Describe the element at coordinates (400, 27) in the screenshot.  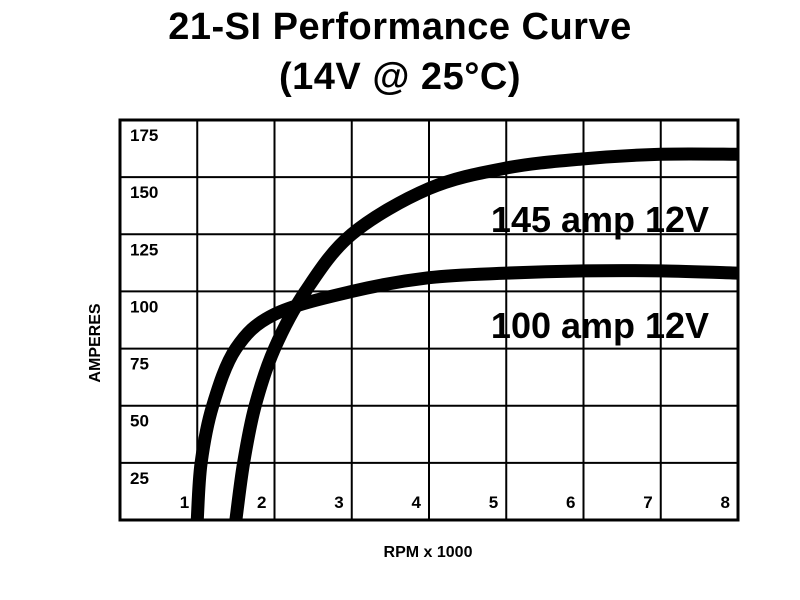
I see `chart-title: 21-SI Performance Curve` at that location.